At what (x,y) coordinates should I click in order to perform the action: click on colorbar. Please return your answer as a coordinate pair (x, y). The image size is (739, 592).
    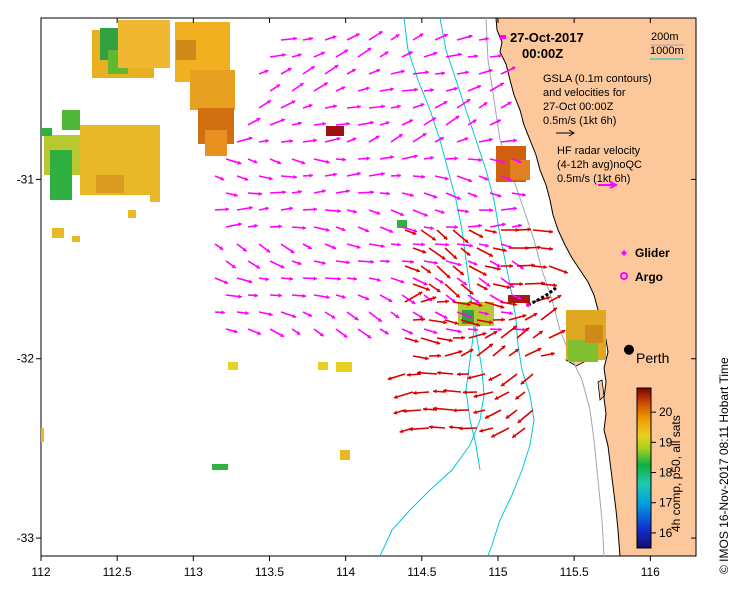
    Looking at the image, I should click on (644, 468).